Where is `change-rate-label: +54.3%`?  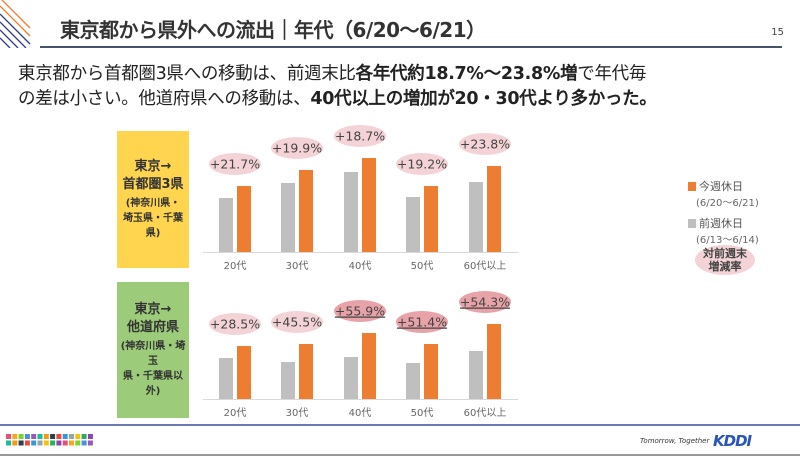
change-rate-label: +54.3% is located at coordinates (485, 302).